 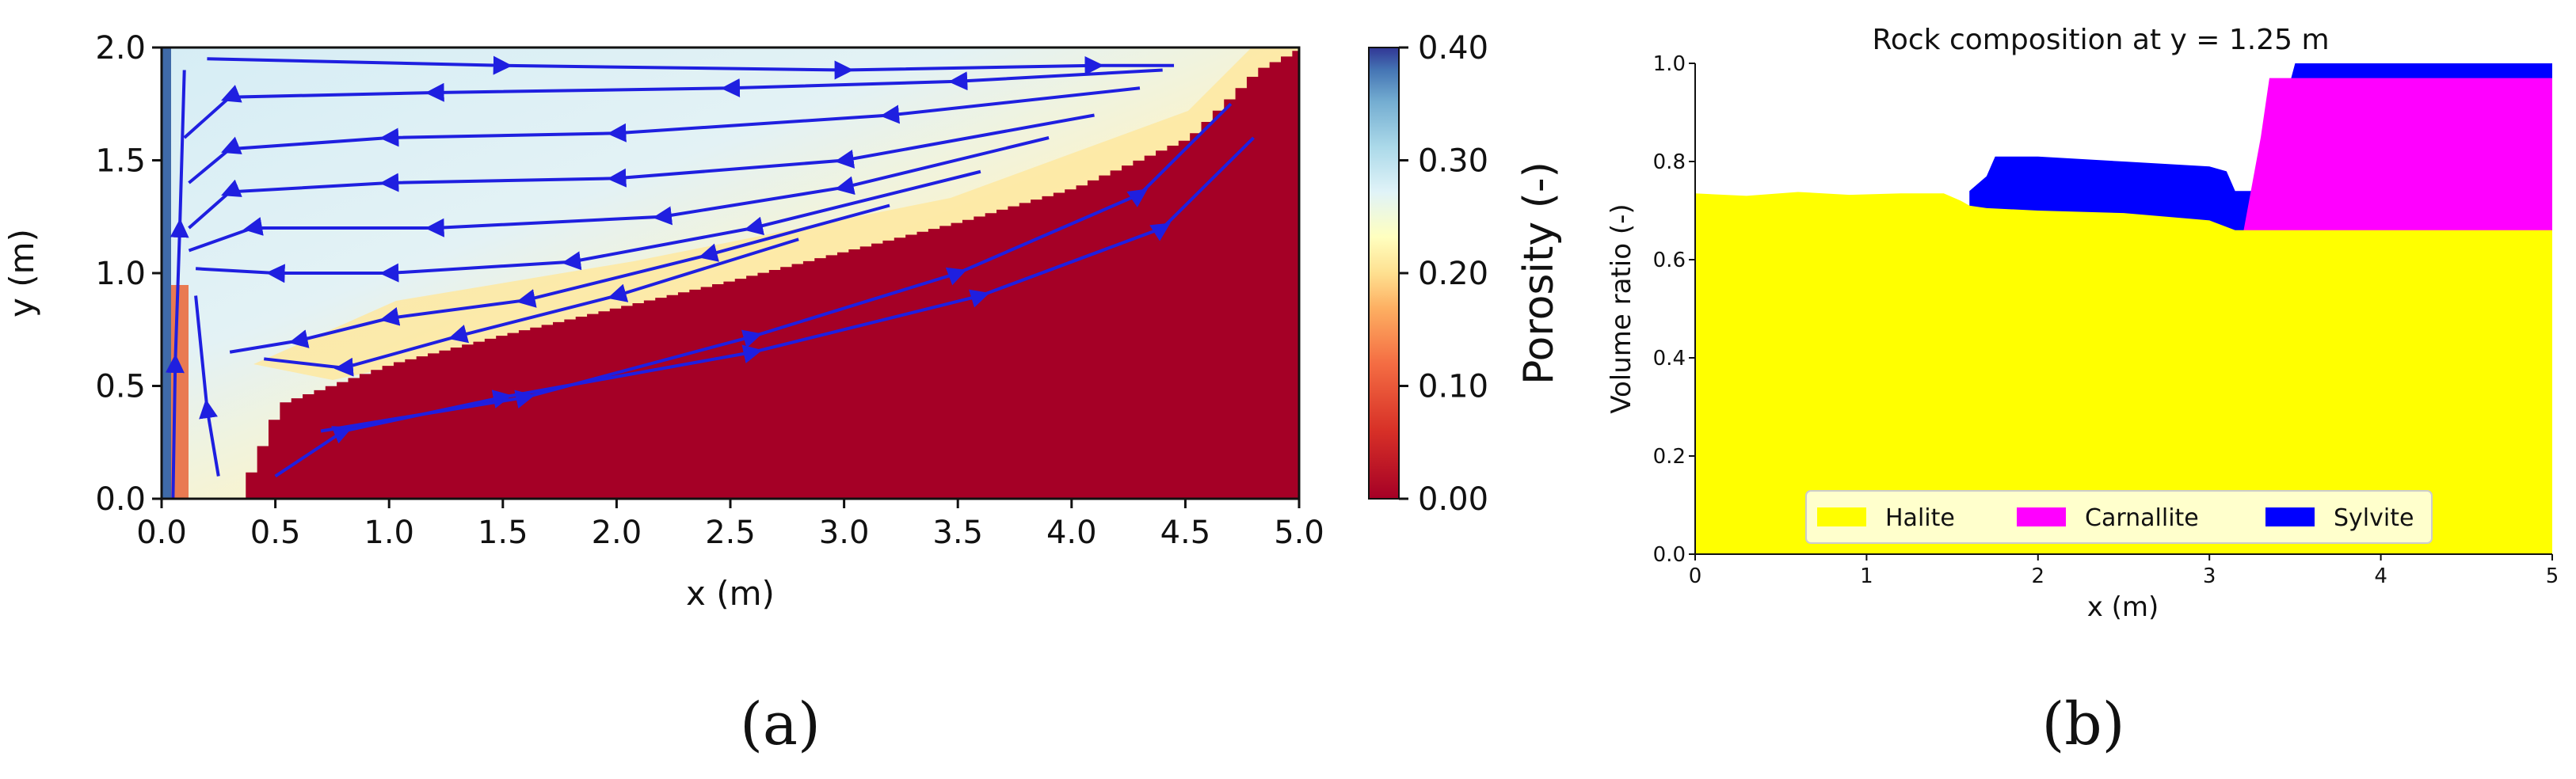 What do you see at coordinates (2142, 518) in the screenshot?
I see `legend-label-carnallite: Carnallite` at bounding box center [2142, 518].